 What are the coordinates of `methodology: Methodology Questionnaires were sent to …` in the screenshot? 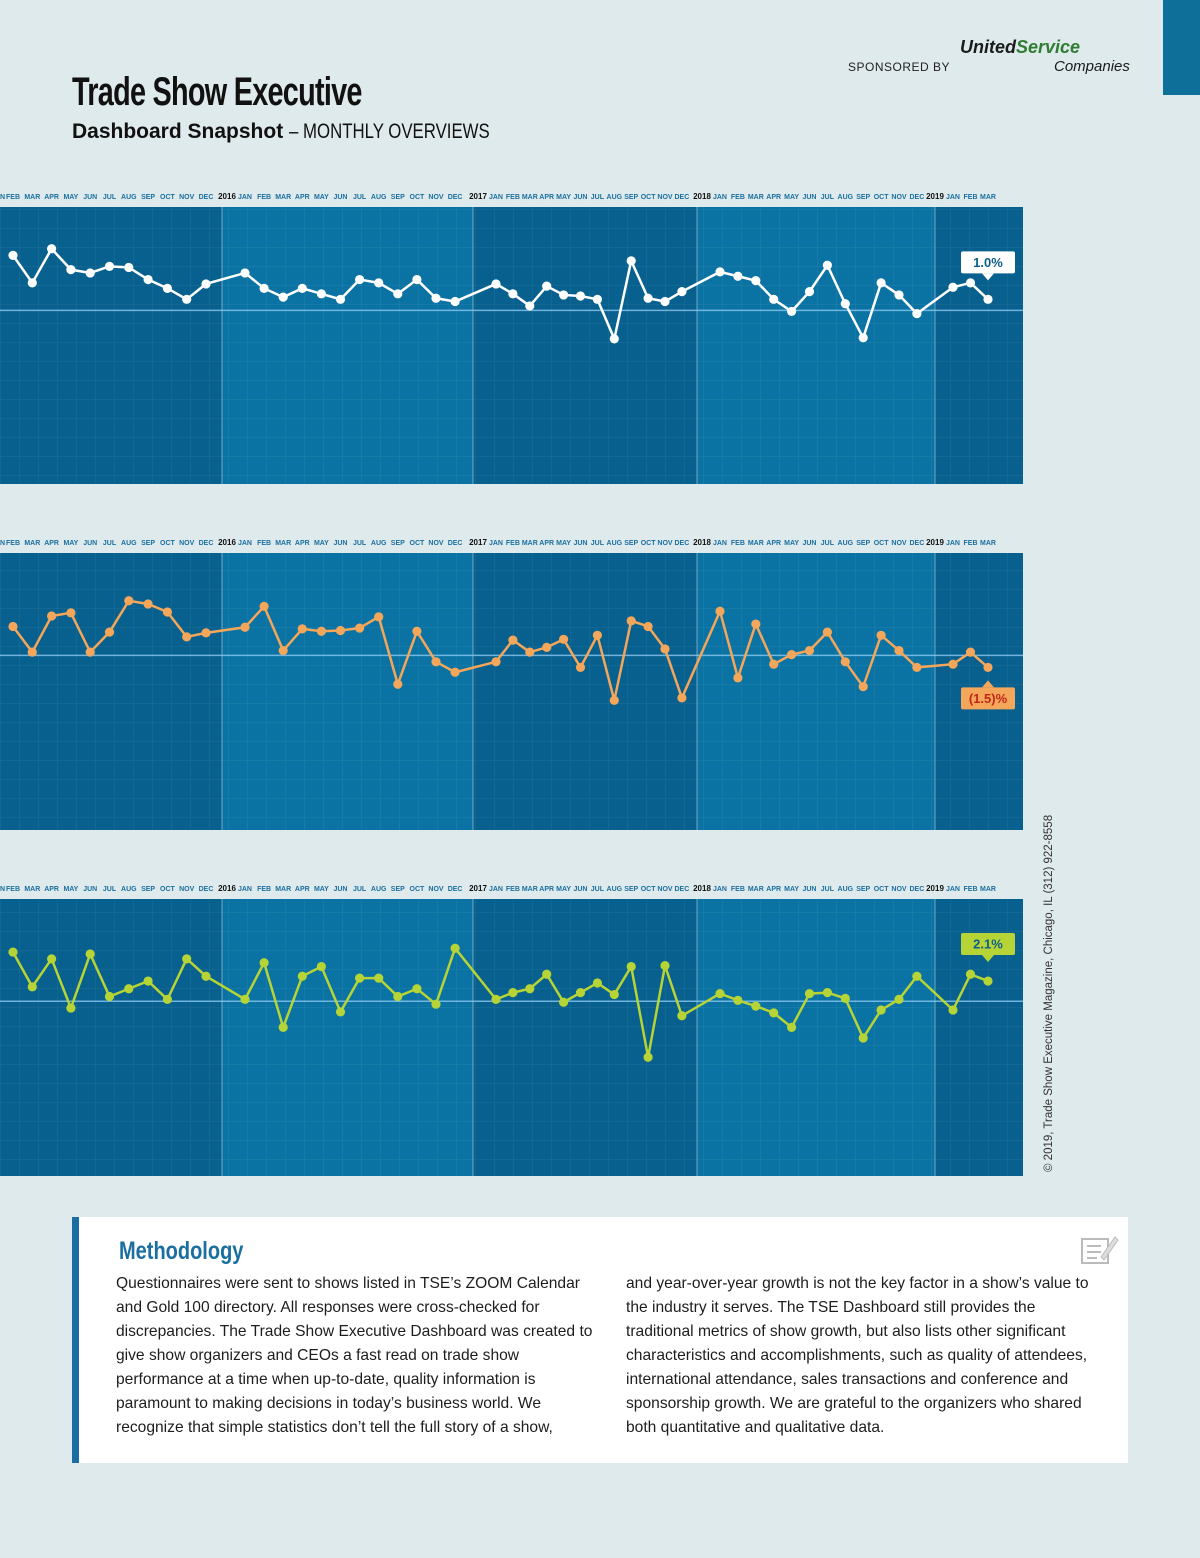 It's located at (600, 1340).